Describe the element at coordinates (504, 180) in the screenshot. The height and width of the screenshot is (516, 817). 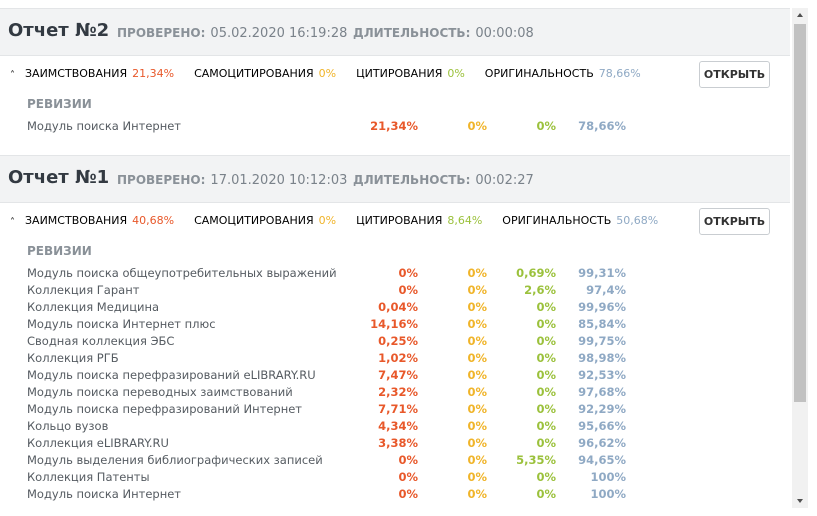
I see `duration-value: 00:02:27` at that location.